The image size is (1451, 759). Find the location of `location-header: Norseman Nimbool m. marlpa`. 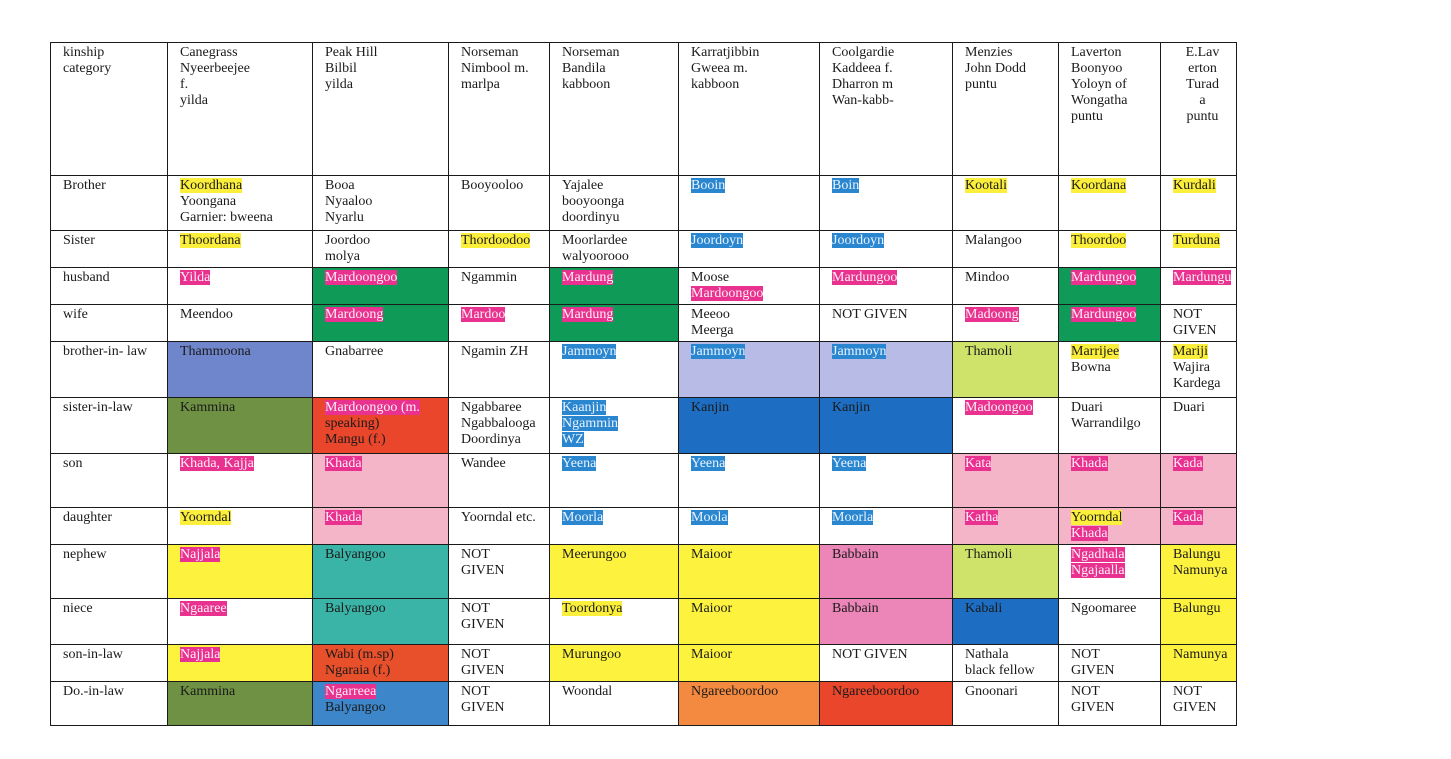

location-header: Norseman Nimbool m. marlpa is located at coordinates (499, 109).